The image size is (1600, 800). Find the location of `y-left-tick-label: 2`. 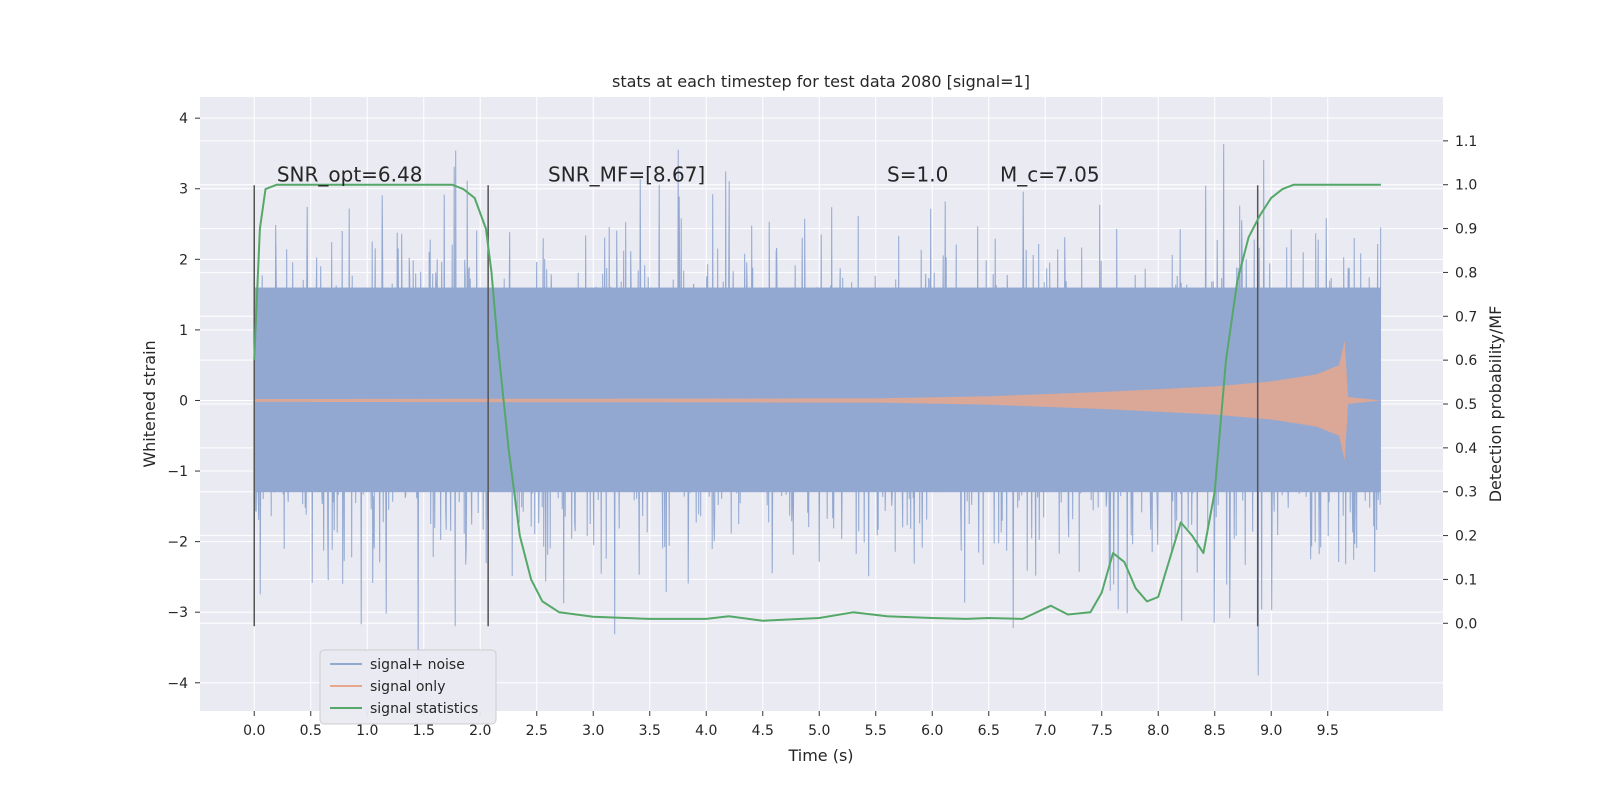

y-left-tick-label: 2 is located at coordinates (183, 260).